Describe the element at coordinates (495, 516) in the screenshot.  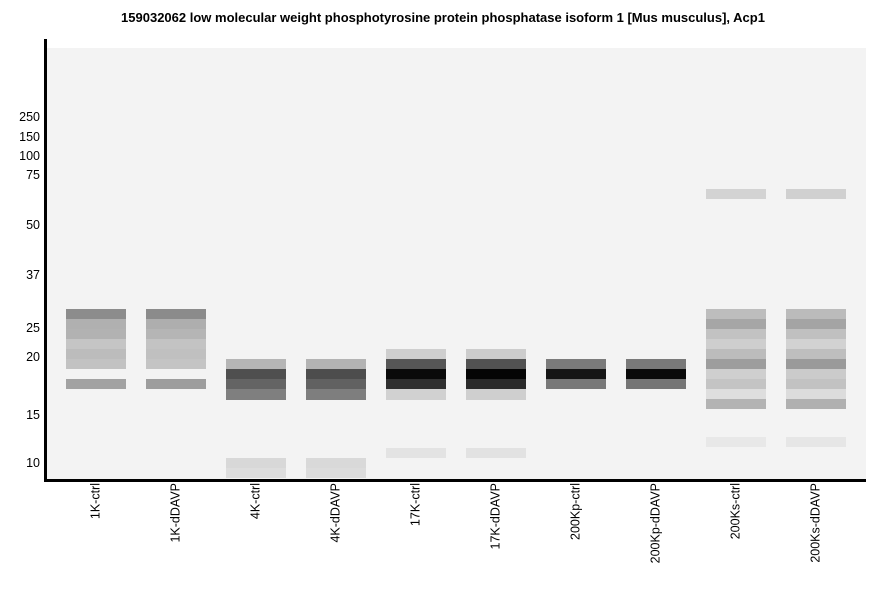
I see `x-lane-label-17K-dDAVP: 17K-dDAVP` at that location.